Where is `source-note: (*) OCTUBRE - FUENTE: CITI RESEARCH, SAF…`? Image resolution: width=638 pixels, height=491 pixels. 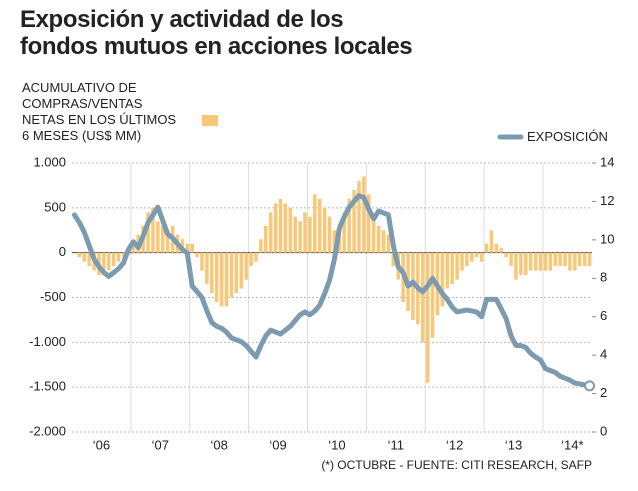
source-note: (*) OCTUBRE - FUENTE: CITI RESEARCH, SAF… is located at coordinates (456, 465).